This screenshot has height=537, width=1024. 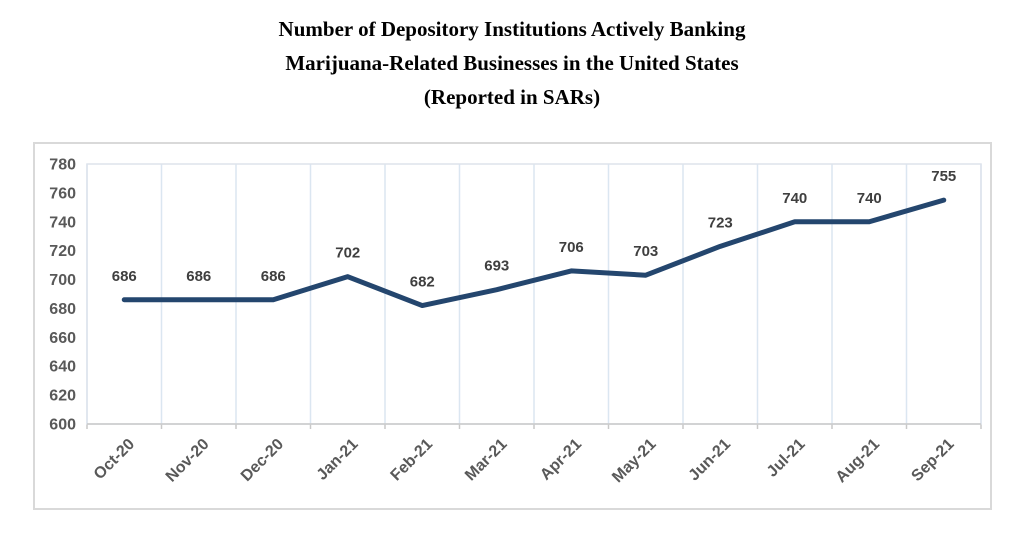 What do you see at coordinates (62, 367) in the screenshot?
I see `y-tick-label: 640` at bounding box center [62, 367].